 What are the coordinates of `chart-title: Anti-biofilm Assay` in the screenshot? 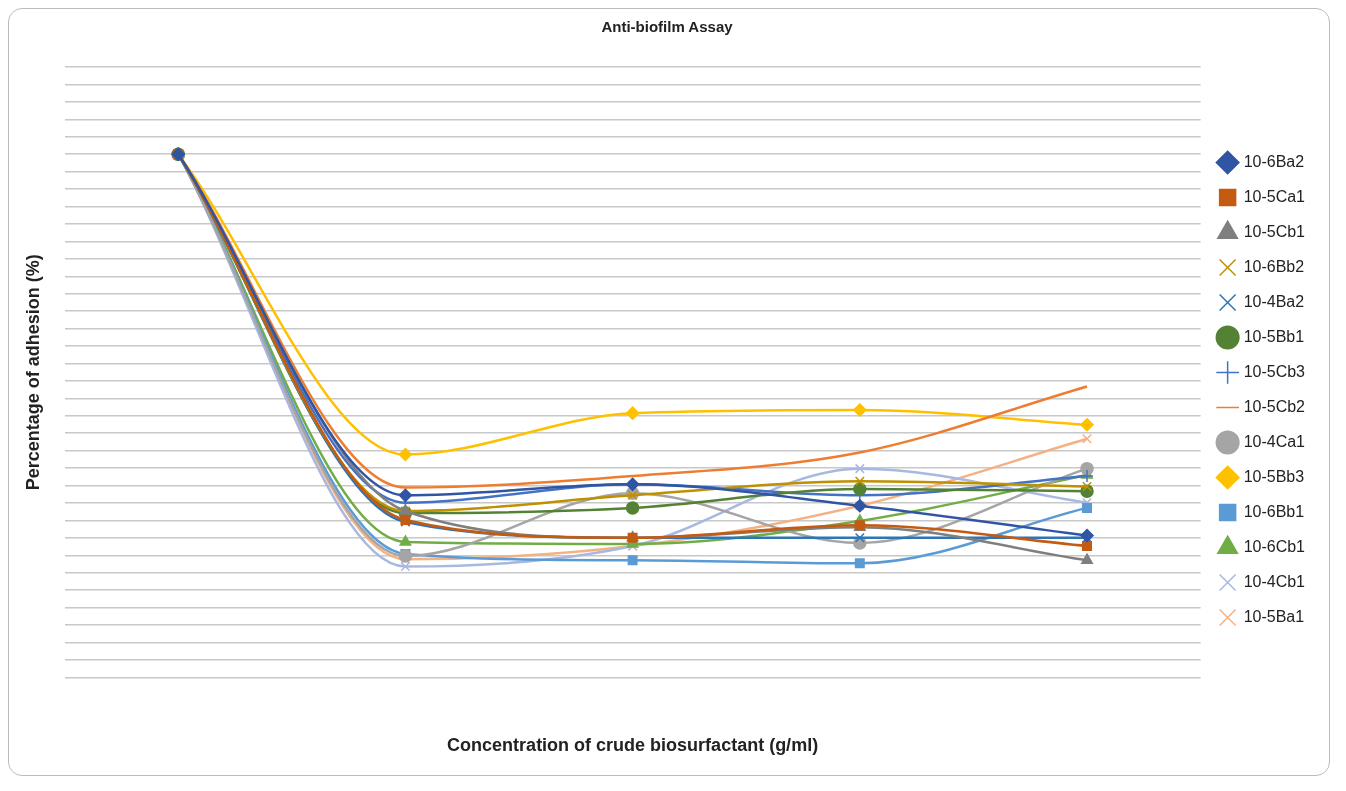 It's located at (667, 27).